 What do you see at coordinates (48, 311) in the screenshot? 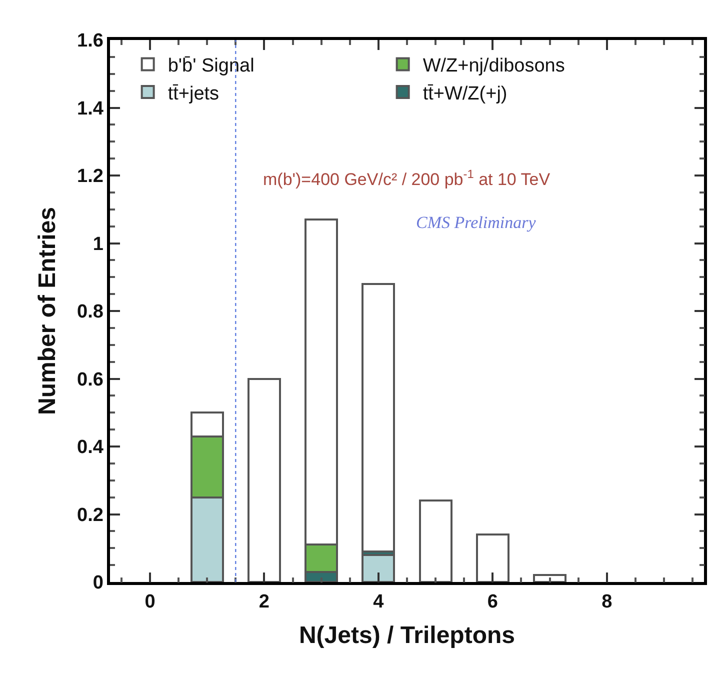
I see `y-axis-title: Number of Entries` at bounding box center [48, 311].